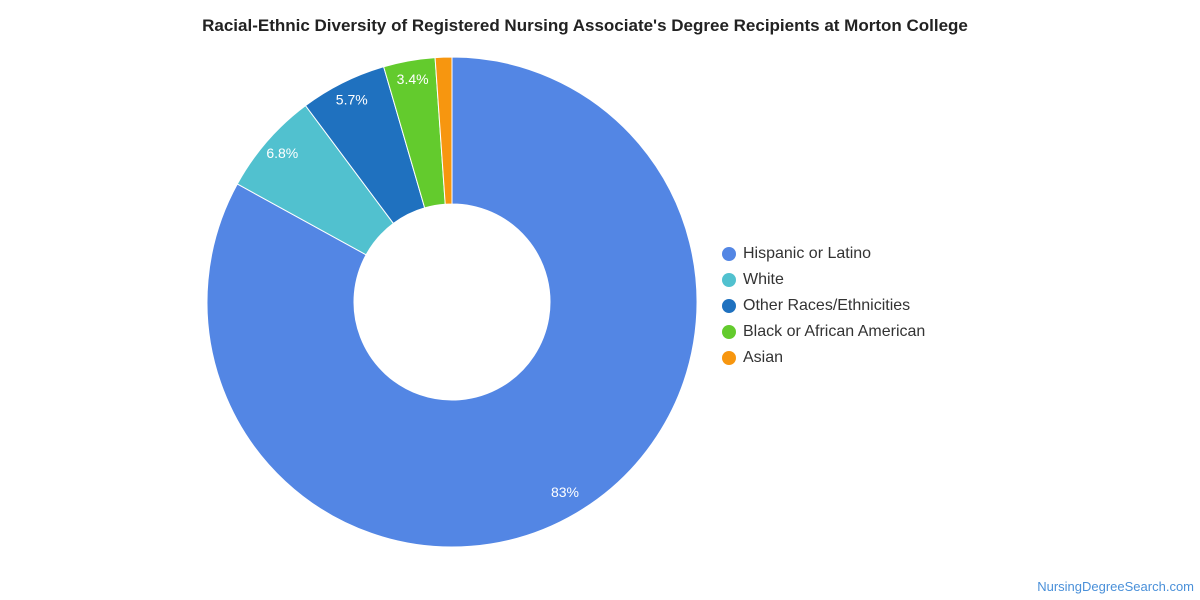 This screenshot has width=1200, height=600. What do you see at coordinates (413, 79) in the screenshot?
I see `data-label-black-or-african-american: 3.4%` at bounding box center [413, 79].